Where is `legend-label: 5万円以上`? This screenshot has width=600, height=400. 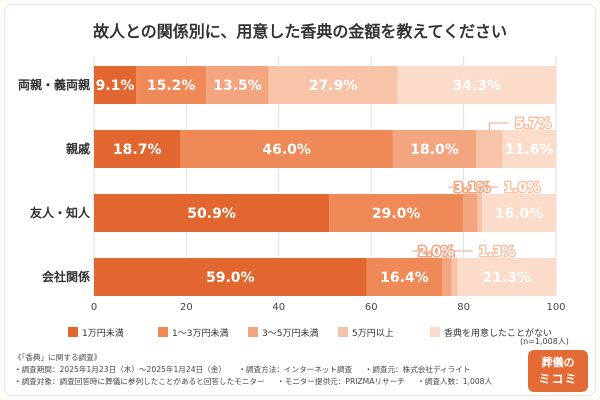
legend-label: 5万円以上 is located at coordinates (373, 333).